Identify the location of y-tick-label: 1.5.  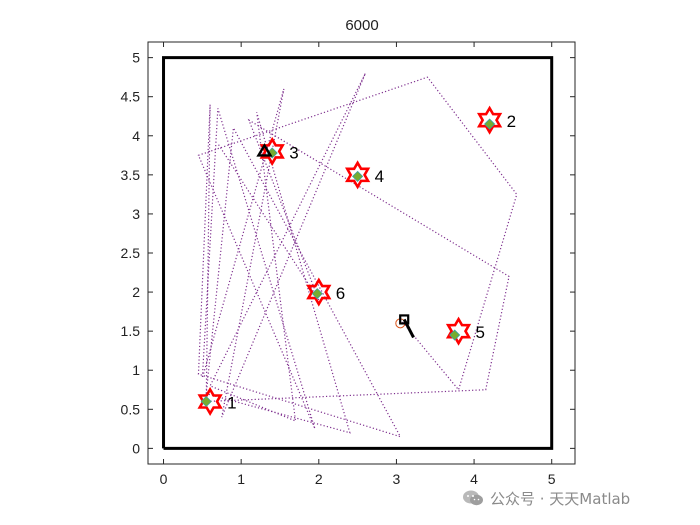
(131, 331).